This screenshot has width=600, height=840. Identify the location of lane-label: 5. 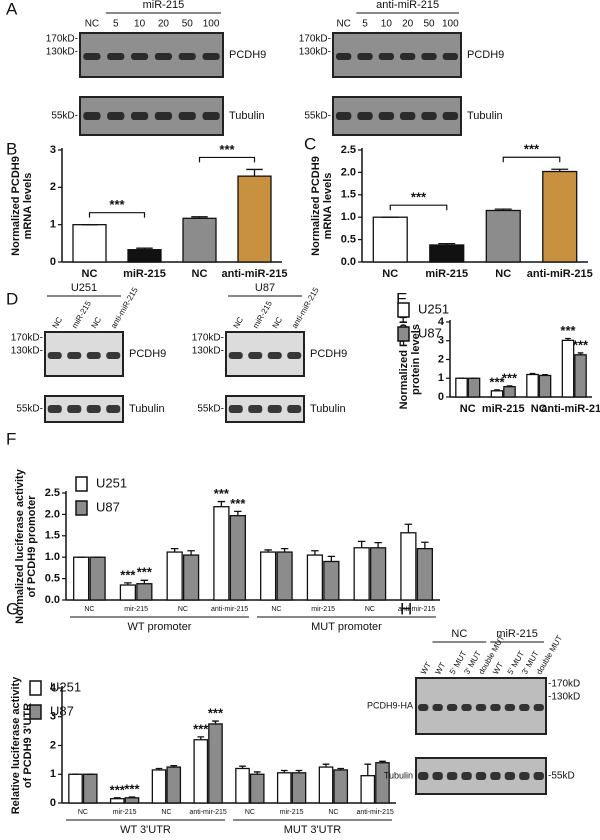
(116, 24).